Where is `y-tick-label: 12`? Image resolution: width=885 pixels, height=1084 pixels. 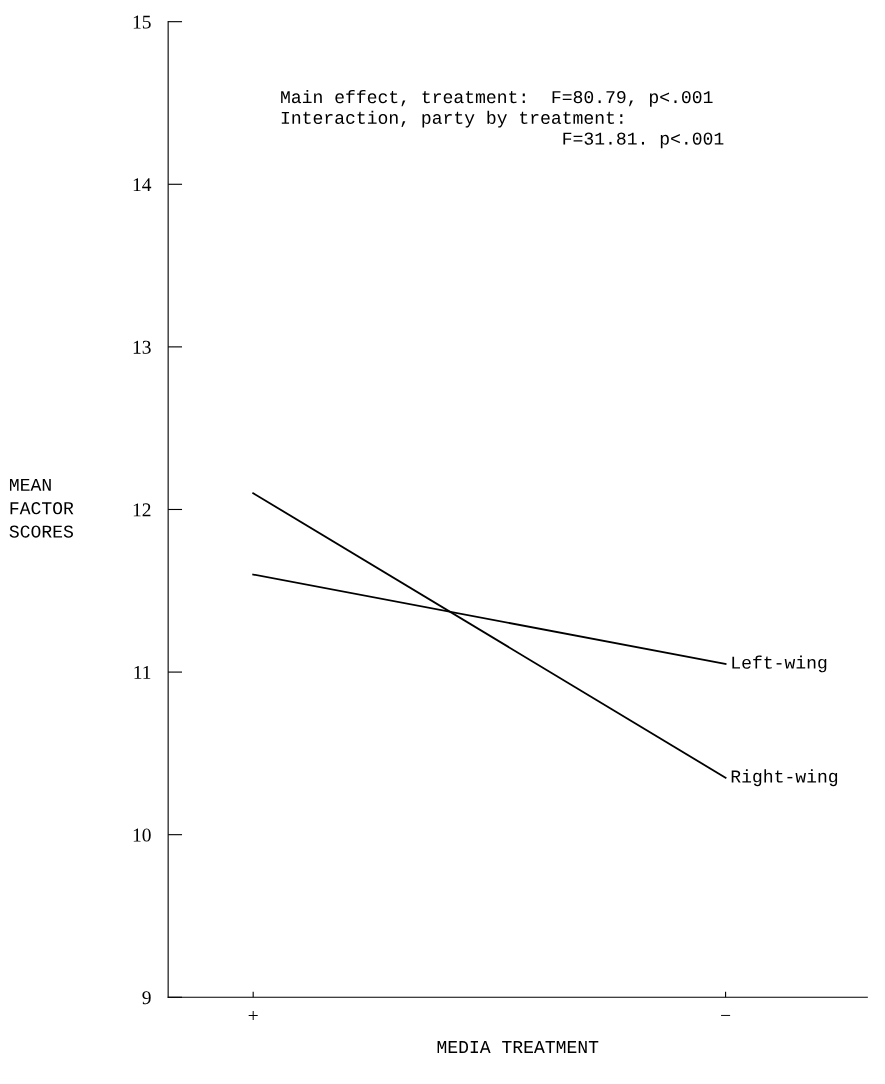 y-tick-label: 12 is located at coordinates (142, 510).